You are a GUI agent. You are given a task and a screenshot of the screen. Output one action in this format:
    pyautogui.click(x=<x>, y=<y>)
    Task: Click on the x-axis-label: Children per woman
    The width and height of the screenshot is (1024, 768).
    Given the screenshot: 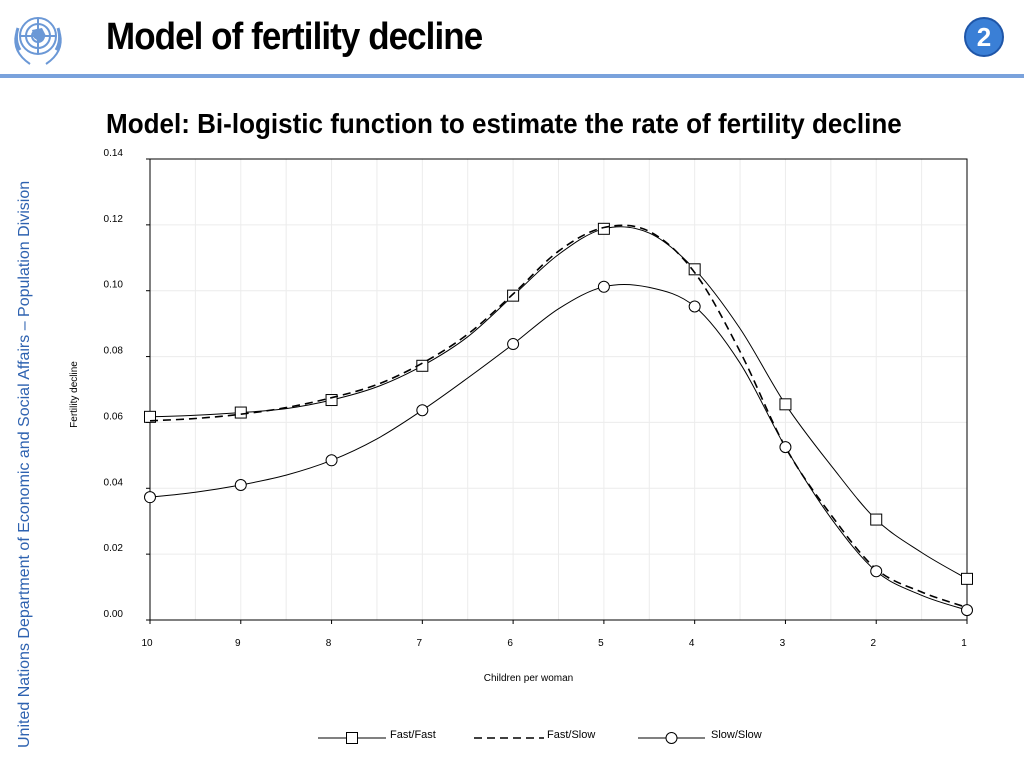 What is the action you would take?
    pyautogui.click(x=529, y=678)
    